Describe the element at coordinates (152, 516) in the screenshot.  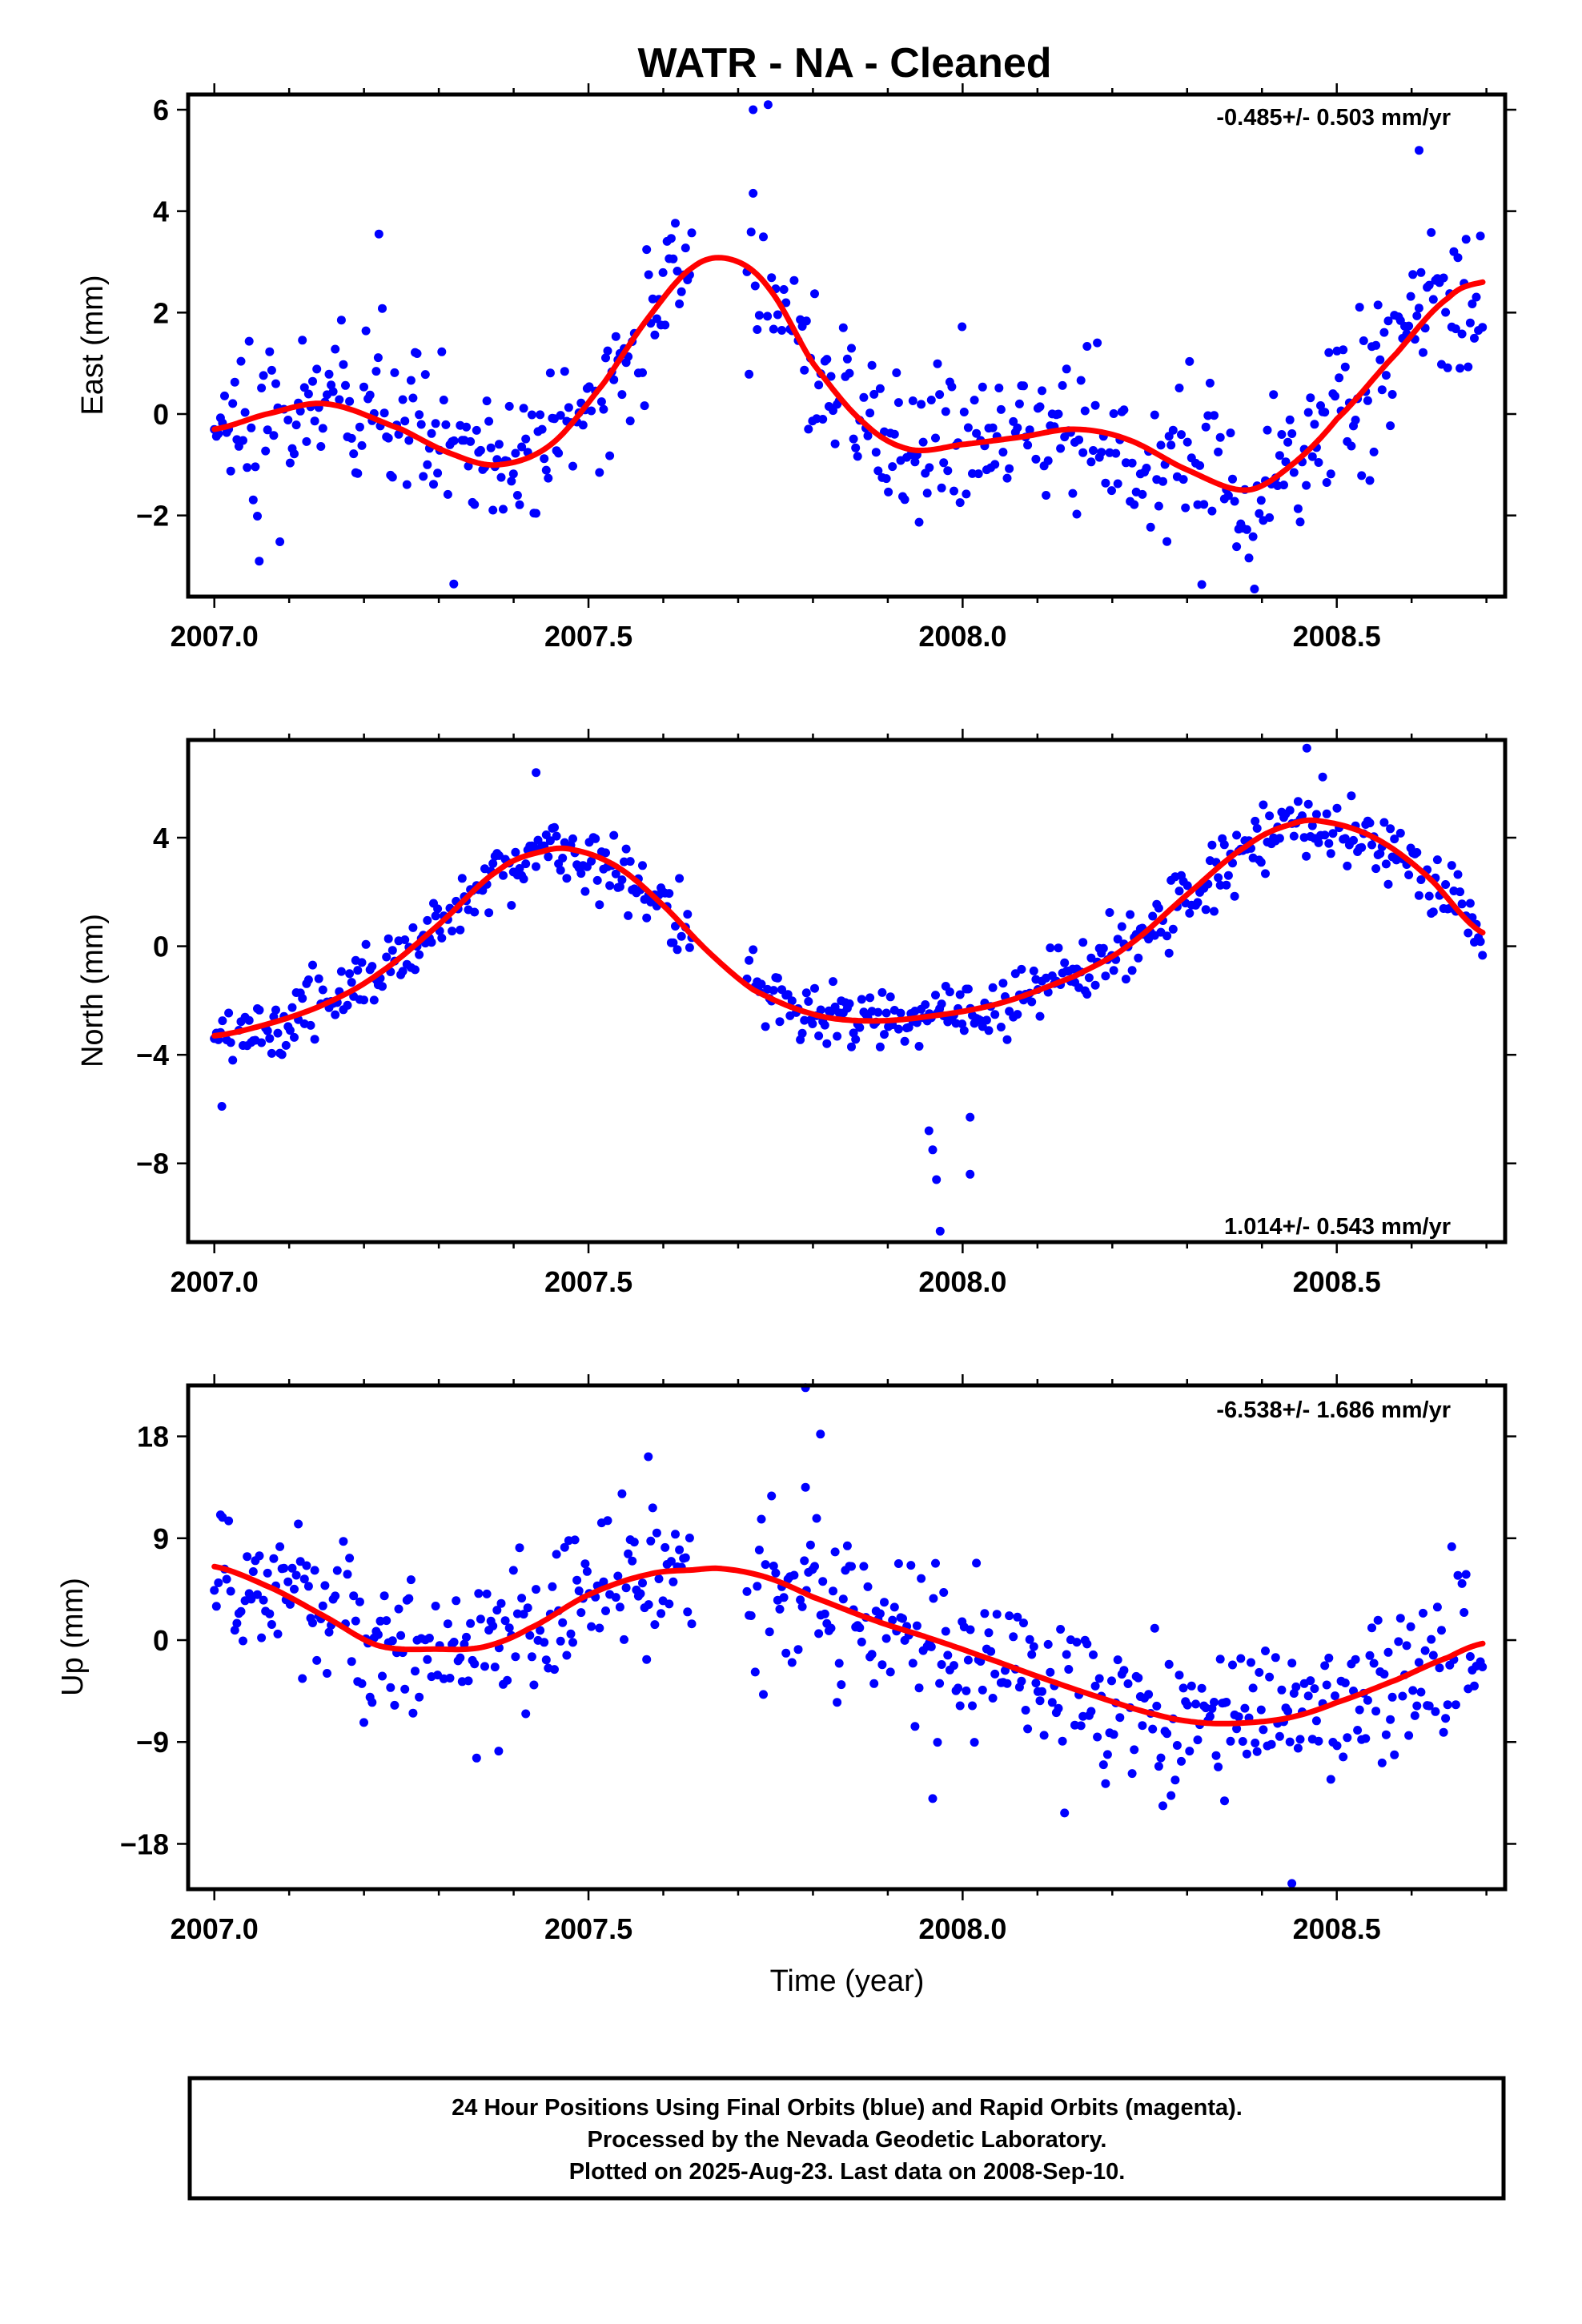
I see `y-tick-label: −2` at that location.